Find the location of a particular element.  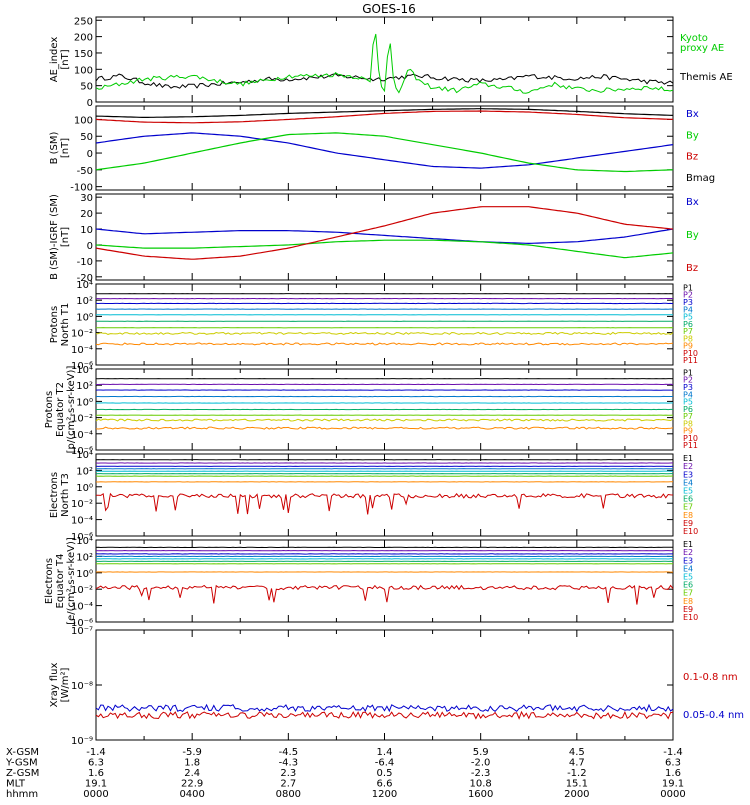

x-axis-row-label: X-GSM is located at coordinates (22, 752).